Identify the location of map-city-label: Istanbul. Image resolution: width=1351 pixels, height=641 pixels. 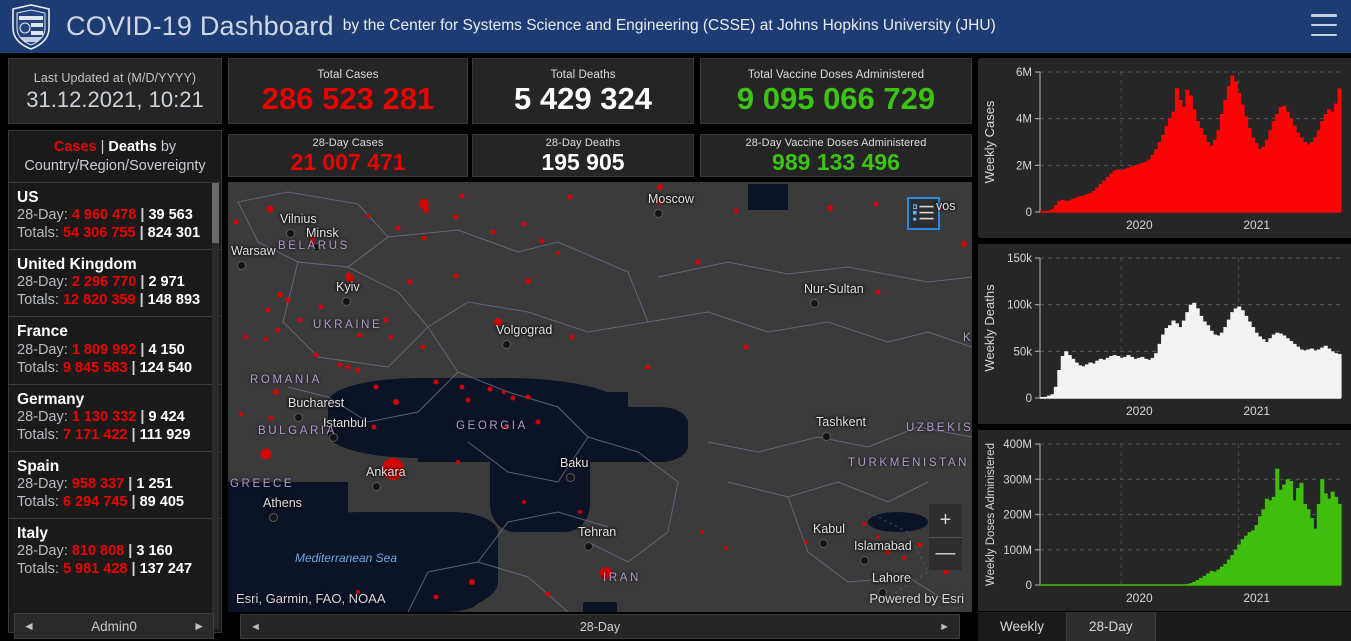
(345, 423).